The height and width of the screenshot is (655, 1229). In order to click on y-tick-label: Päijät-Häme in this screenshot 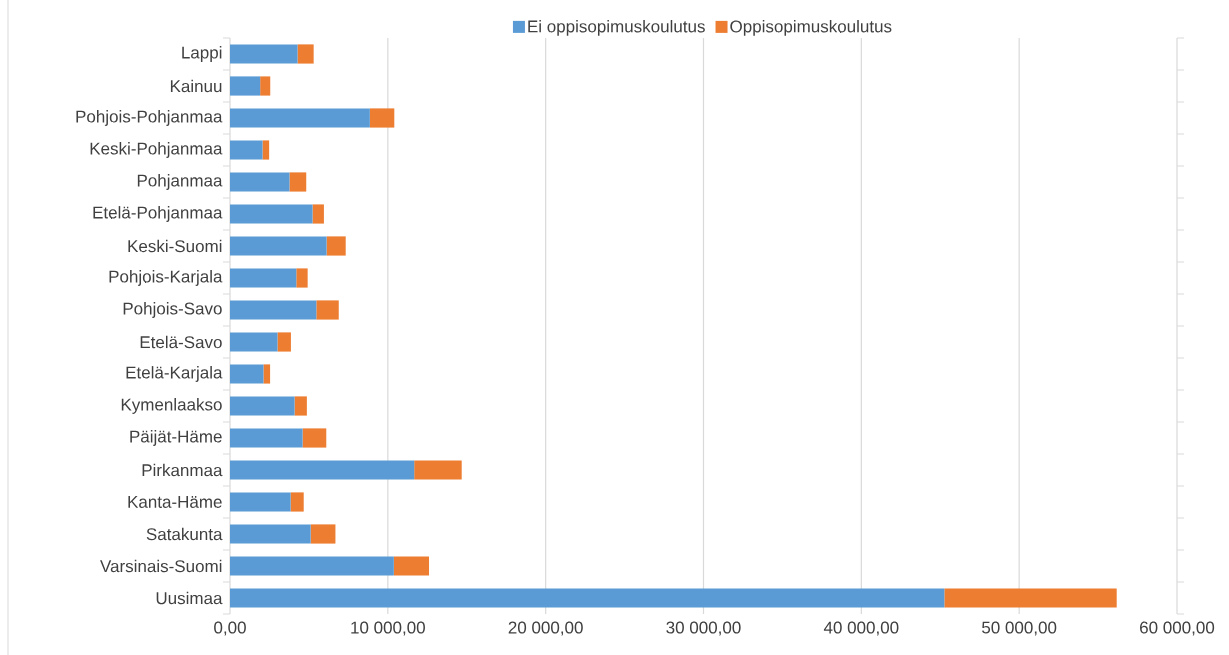, I will do `click(176, 438)`.